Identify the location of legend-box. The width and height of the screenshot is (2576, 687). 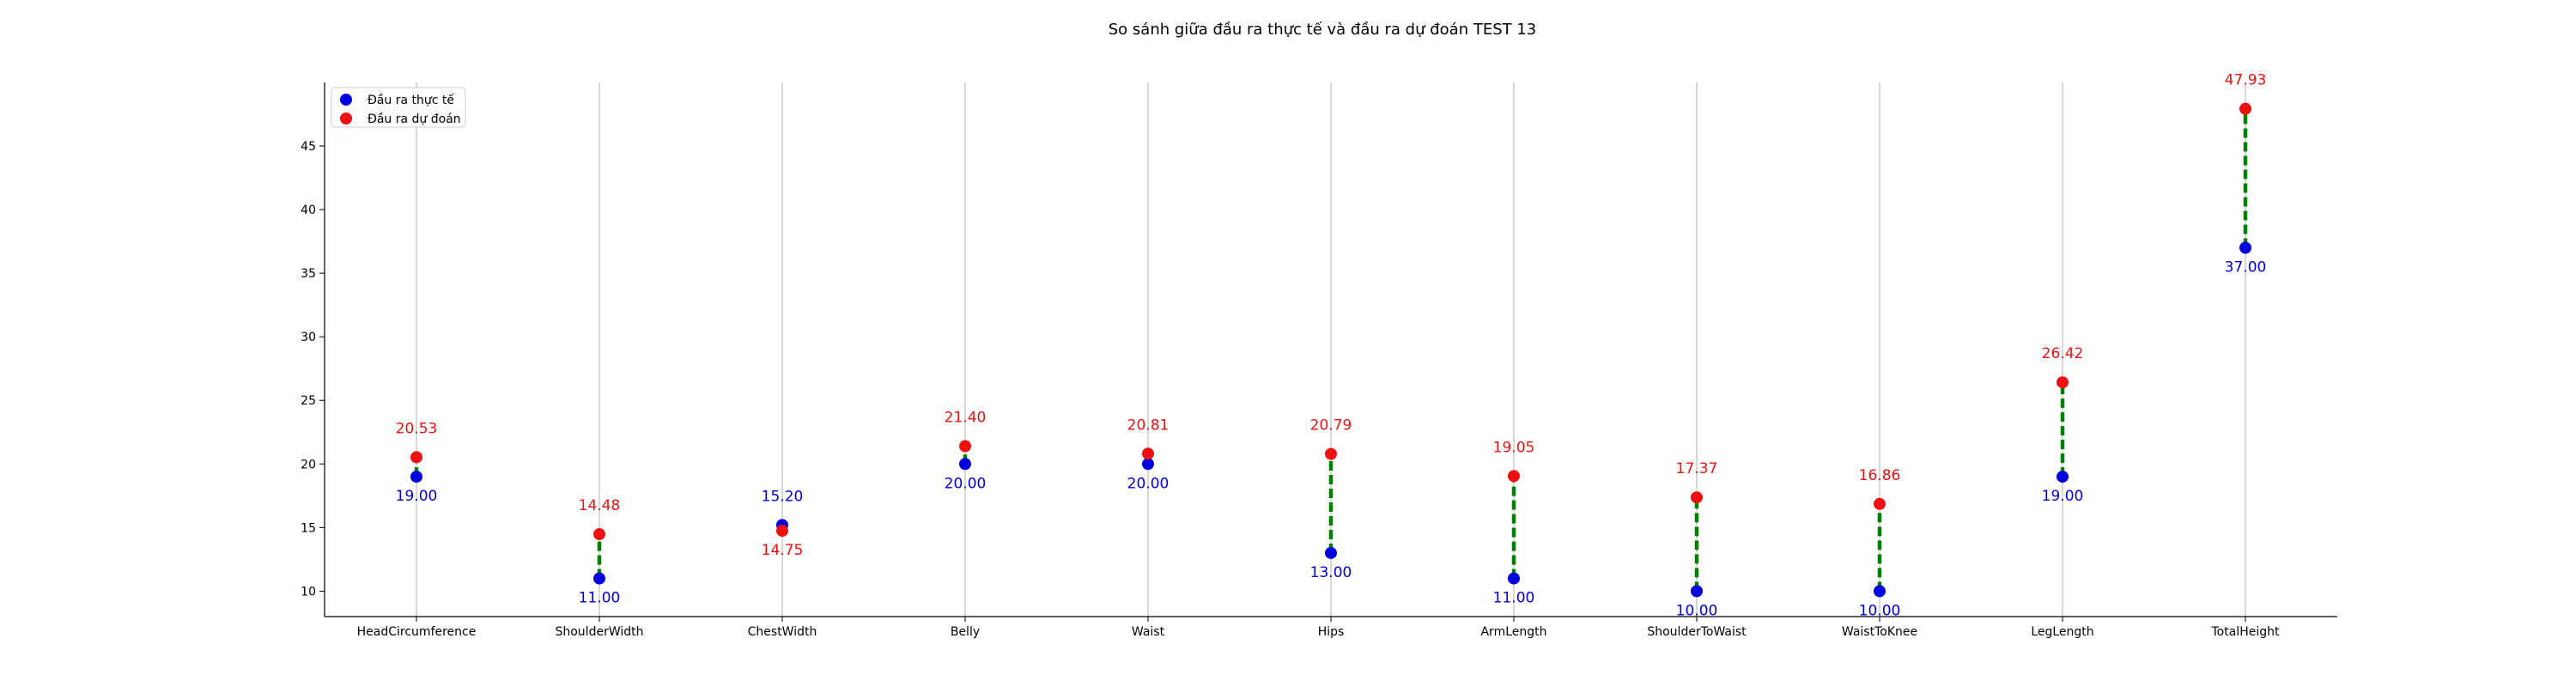
(399, 107).